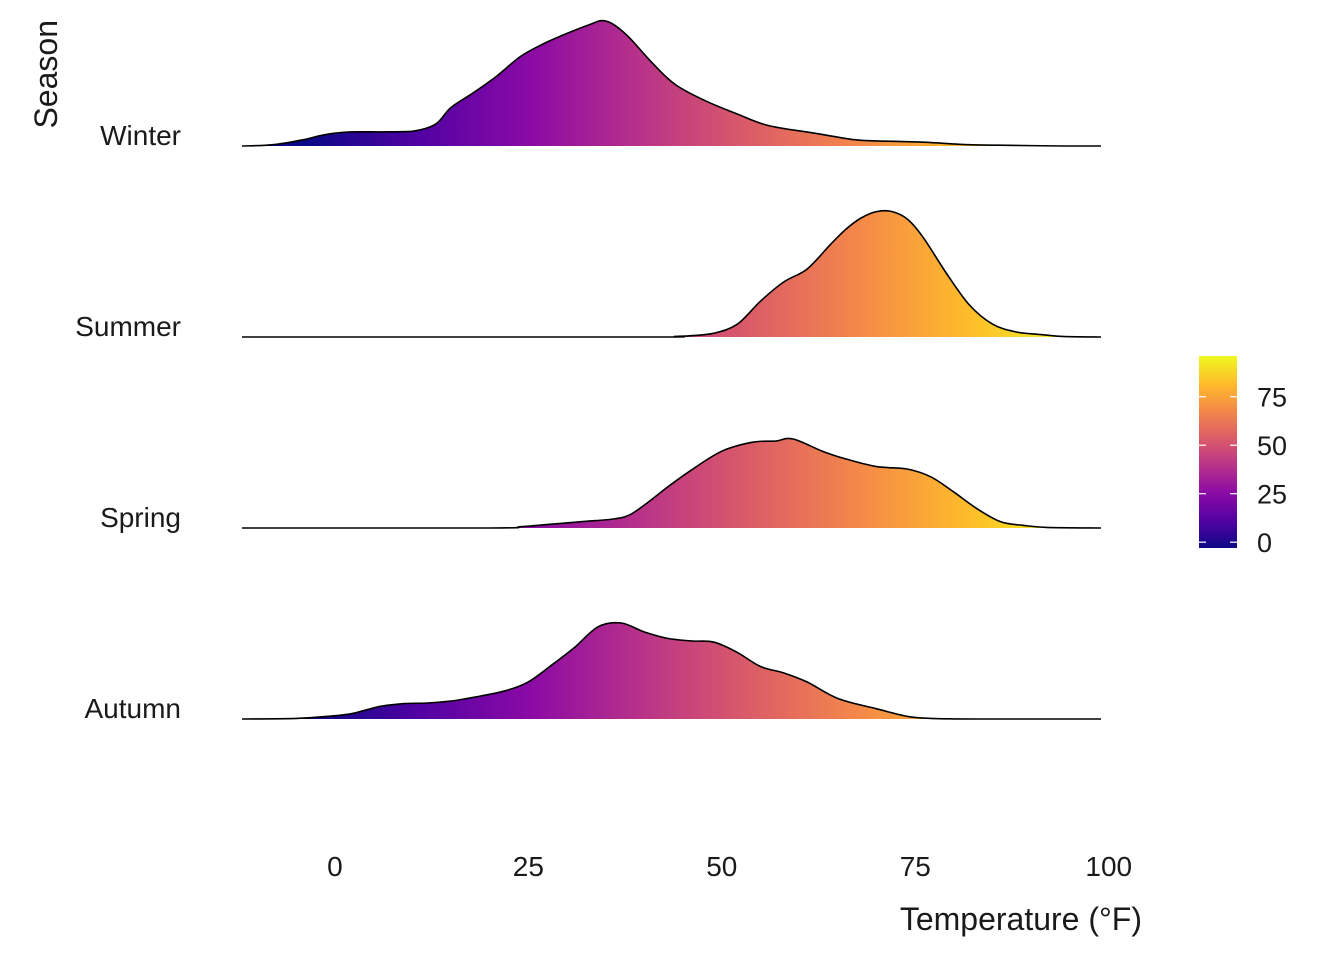 This screenshot has width=1344, height=960. What do you see at coordinates (1108, 866) in the screenshot?
I see `x-tick-label: 100` at bounding box center [1108, 866].